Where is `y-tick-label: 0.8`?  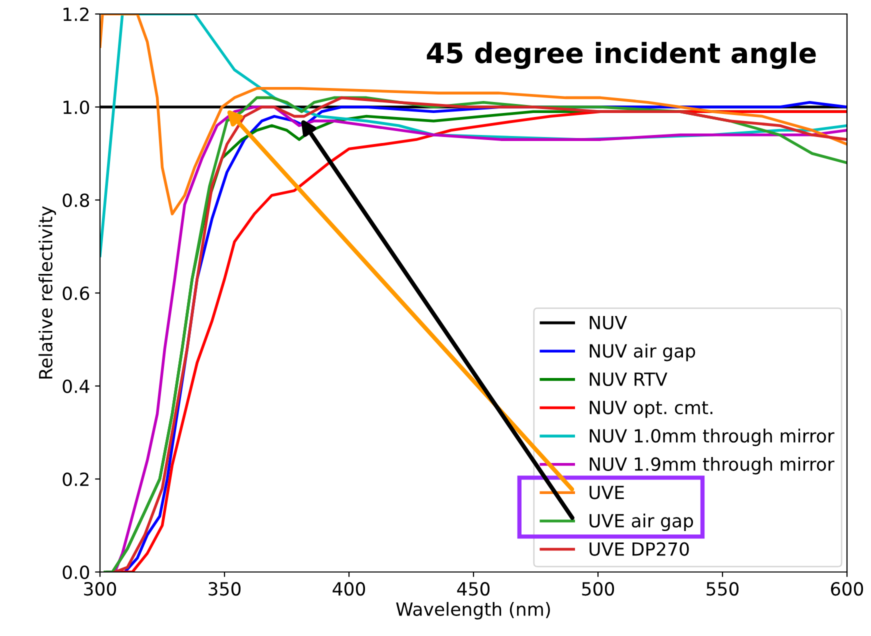
y-tick-label: 0.8 is located at coordinates (76, 200).